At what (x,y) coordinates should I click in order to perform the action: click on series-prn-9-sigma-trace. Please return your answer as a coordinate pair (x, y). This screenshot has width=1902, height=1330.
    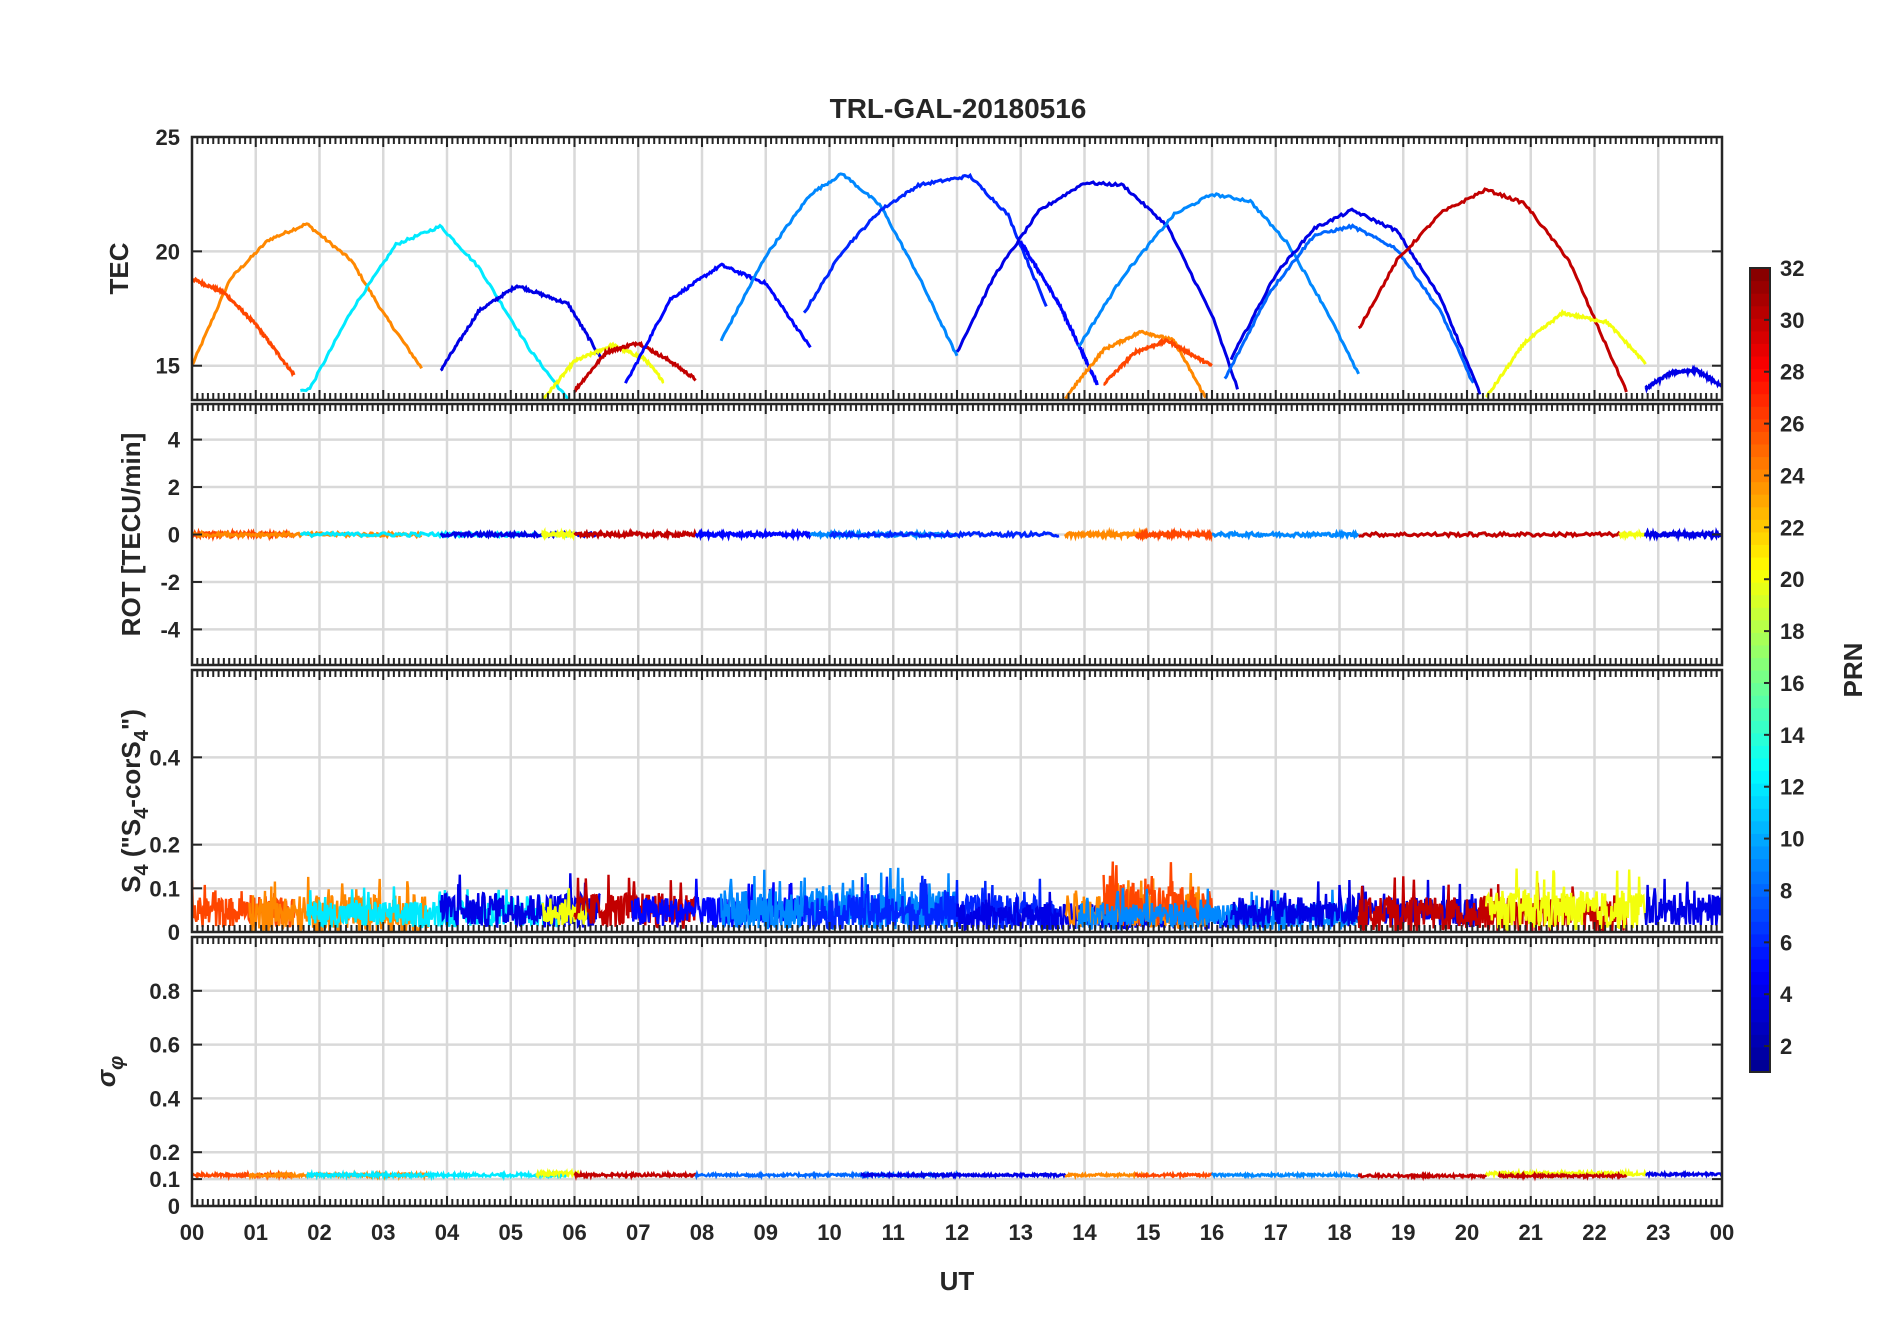
    Looking at the image, I should click on (1284, 1175).